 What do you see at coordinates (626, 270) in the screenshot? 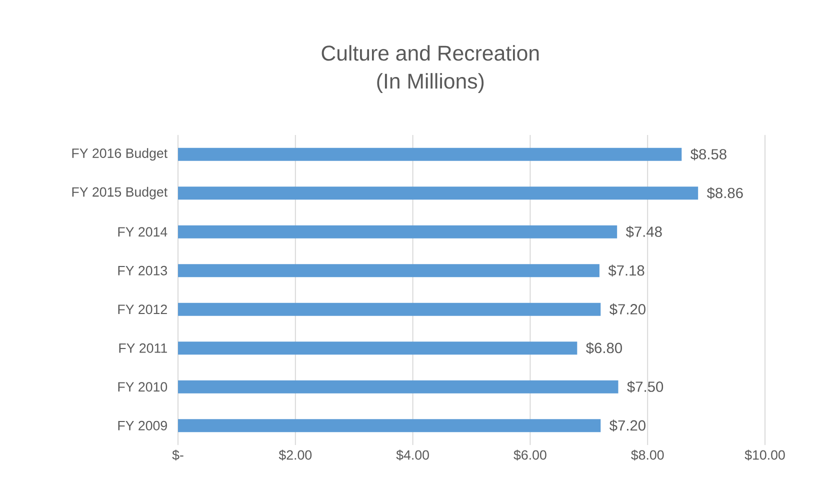
I see `data-label: $7.18` at bounding box center [626, 270].